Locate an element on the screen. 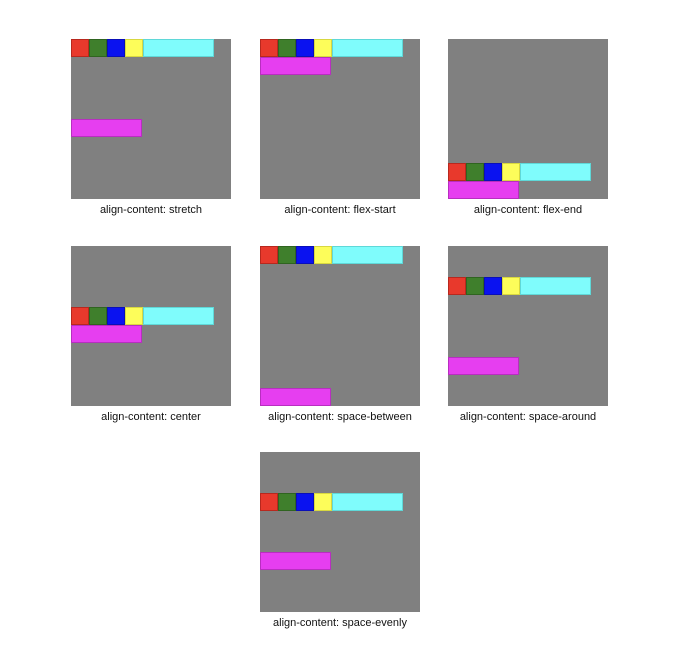 This screenshot has height=667, width=680. demo-center: align-content: center is located at coordinates (151, 334).